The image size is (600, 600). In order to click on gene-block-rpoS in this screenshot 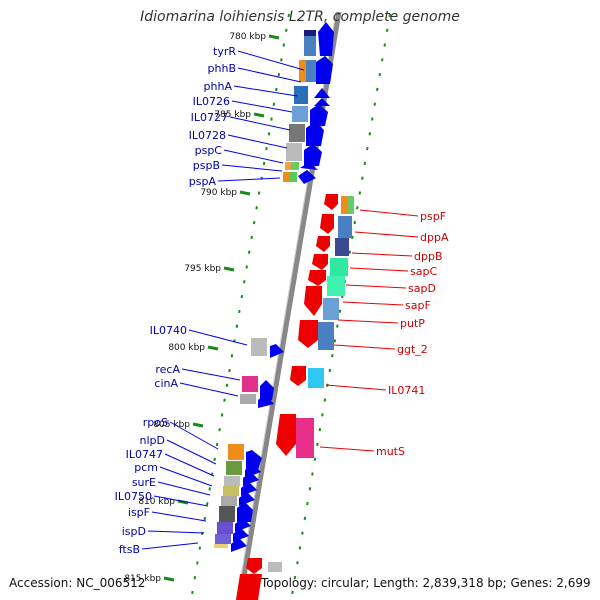, I will do `click(236, 452)`.